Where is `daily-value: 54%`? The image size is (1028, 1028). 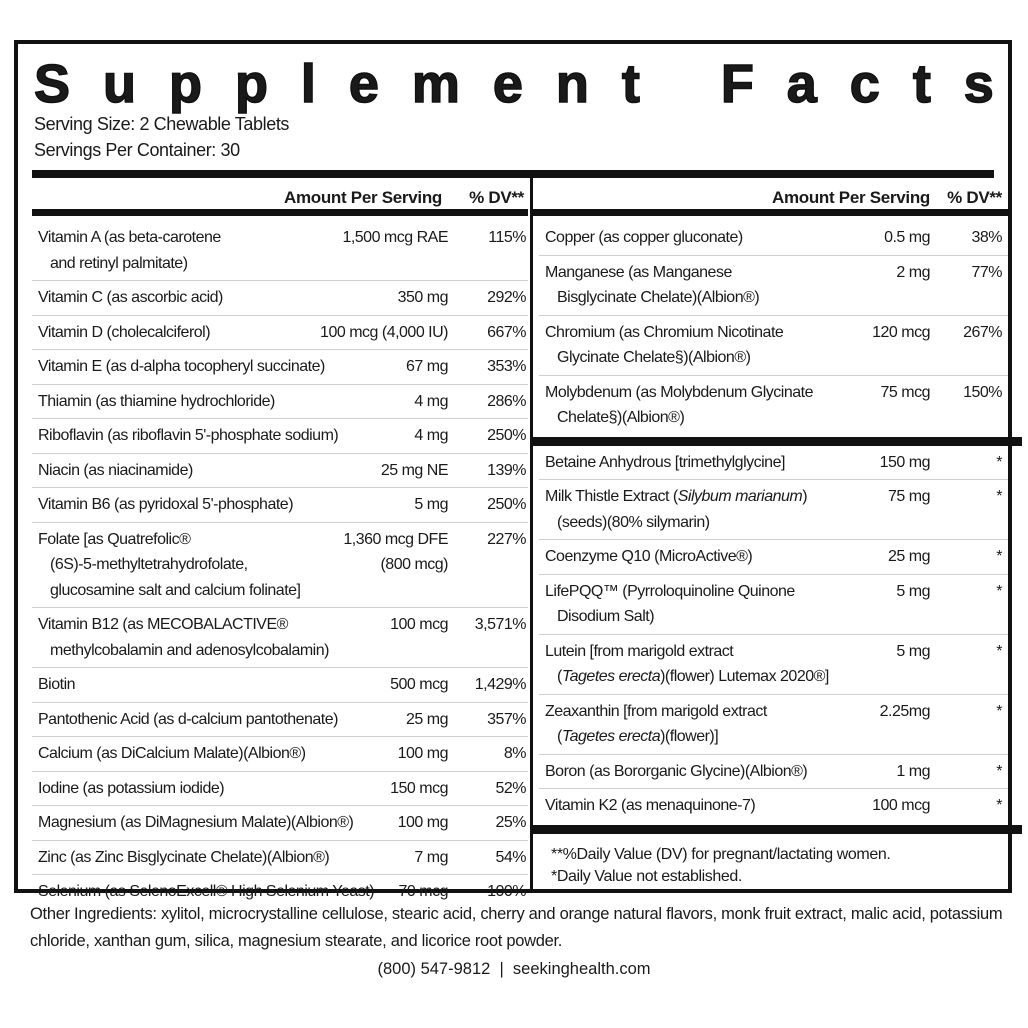 daily-value: 54% is located at coordinates (510, 857).